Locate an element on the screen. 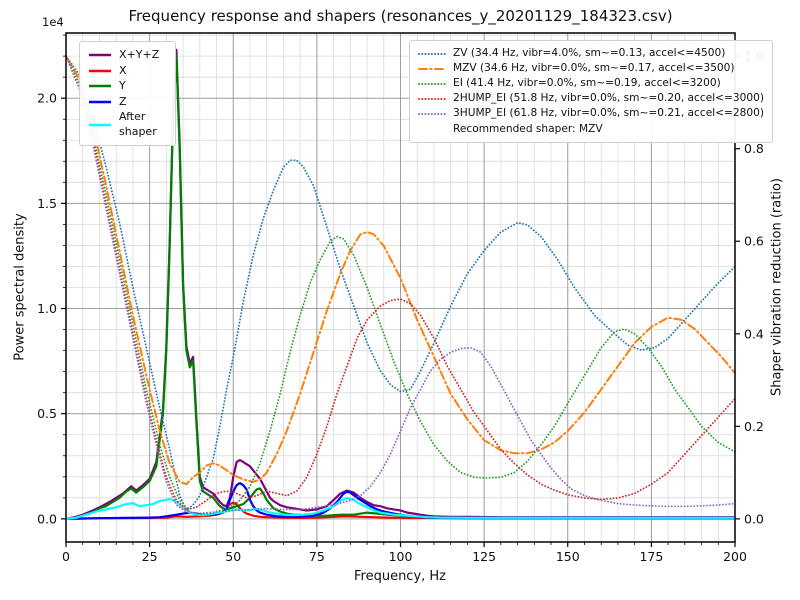 The width and height of the screenshot is (800, 600). tick-label: 75 is located at coordinates (317, 556).